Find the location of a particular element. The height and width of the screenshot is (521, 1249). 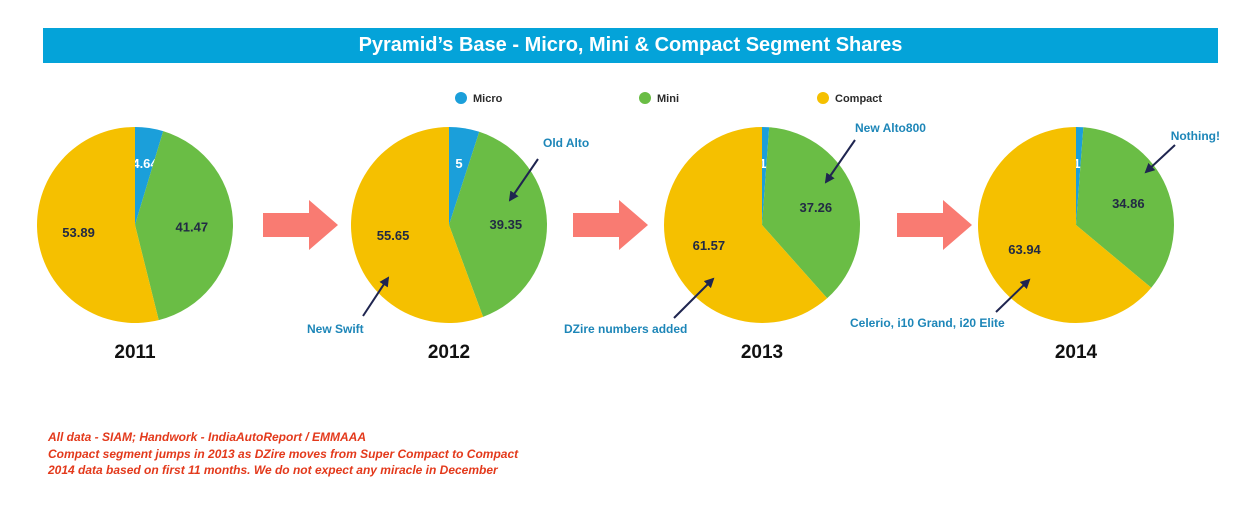

slice-2014-micro is located at coordinates (1080, 176).